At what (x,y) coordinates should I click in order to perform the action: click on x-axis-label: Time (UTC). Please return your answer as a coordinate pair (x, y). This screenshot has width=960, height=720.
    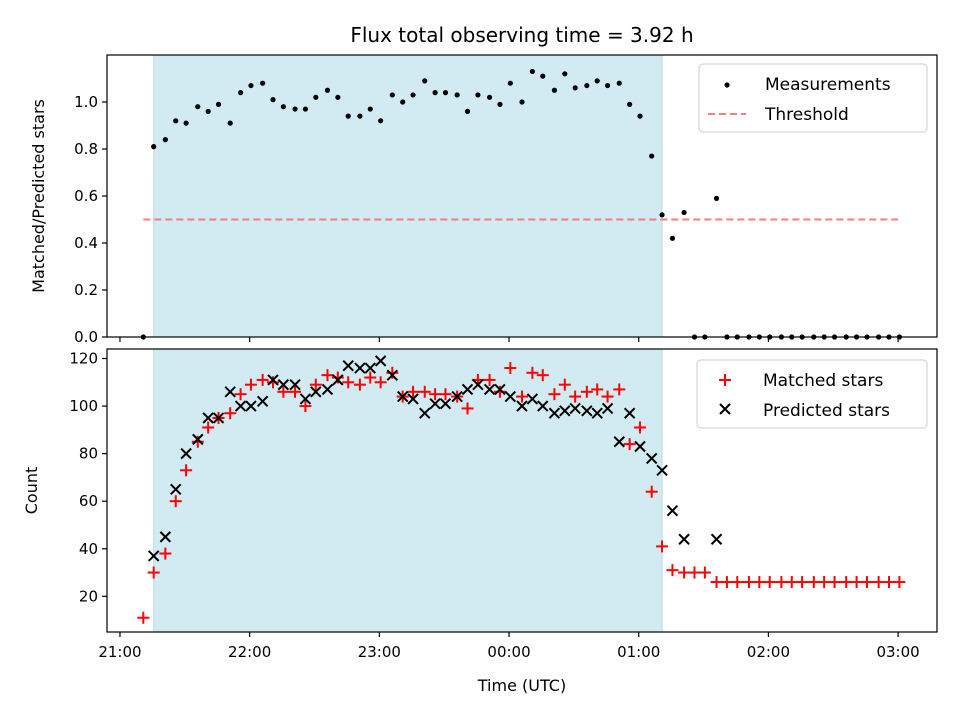
    Looking at the image, I should click on (521, 685).